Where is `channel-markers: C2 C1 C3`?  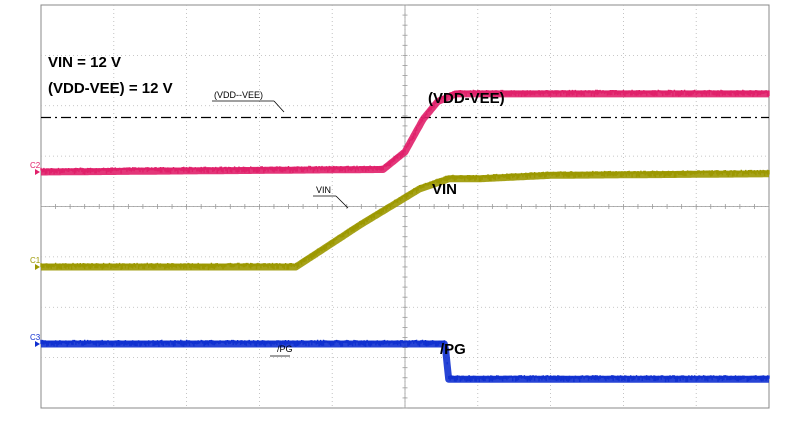
channel-markers: C2 C1 C3 is located at coordinates (35, 254).